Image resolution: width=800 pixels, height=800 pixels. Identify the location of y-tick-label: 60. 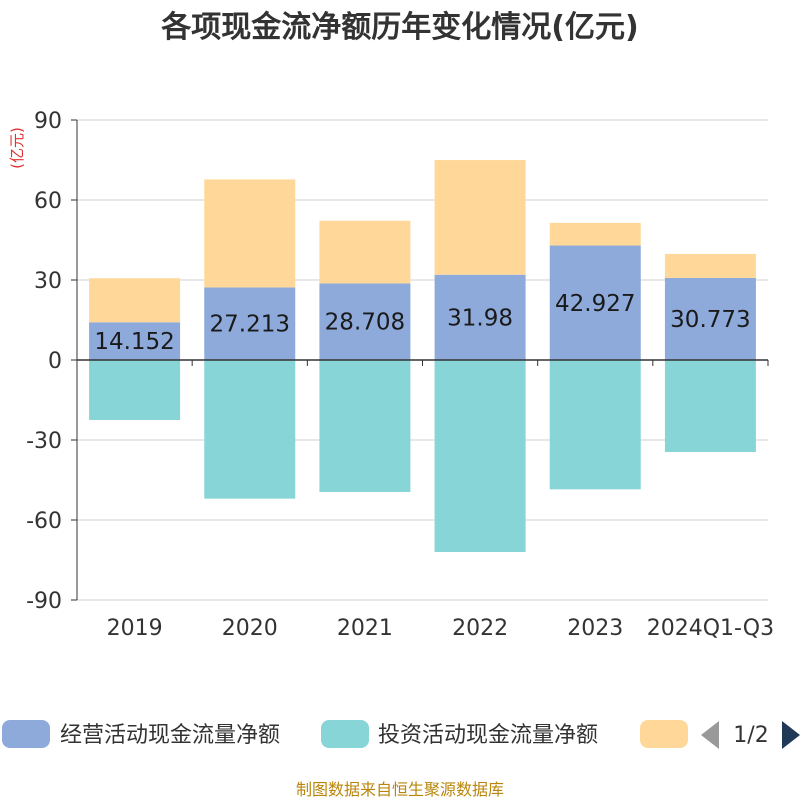
(48, 201).